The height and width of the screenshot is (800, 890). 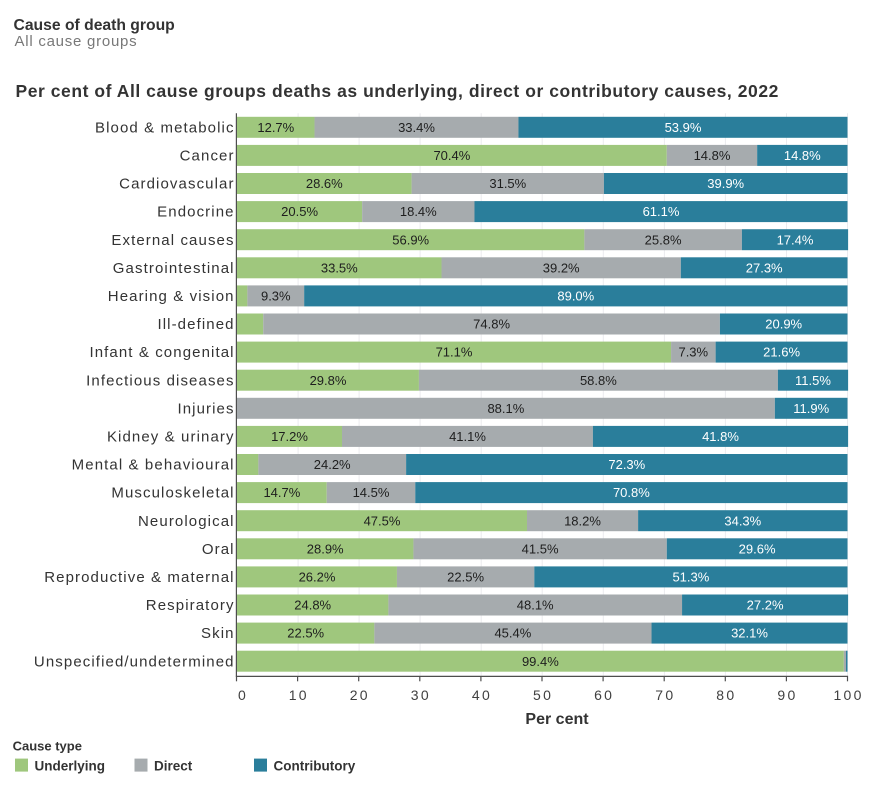 I want to click on svg-text: 11.5%, so click(x=813, y=380).